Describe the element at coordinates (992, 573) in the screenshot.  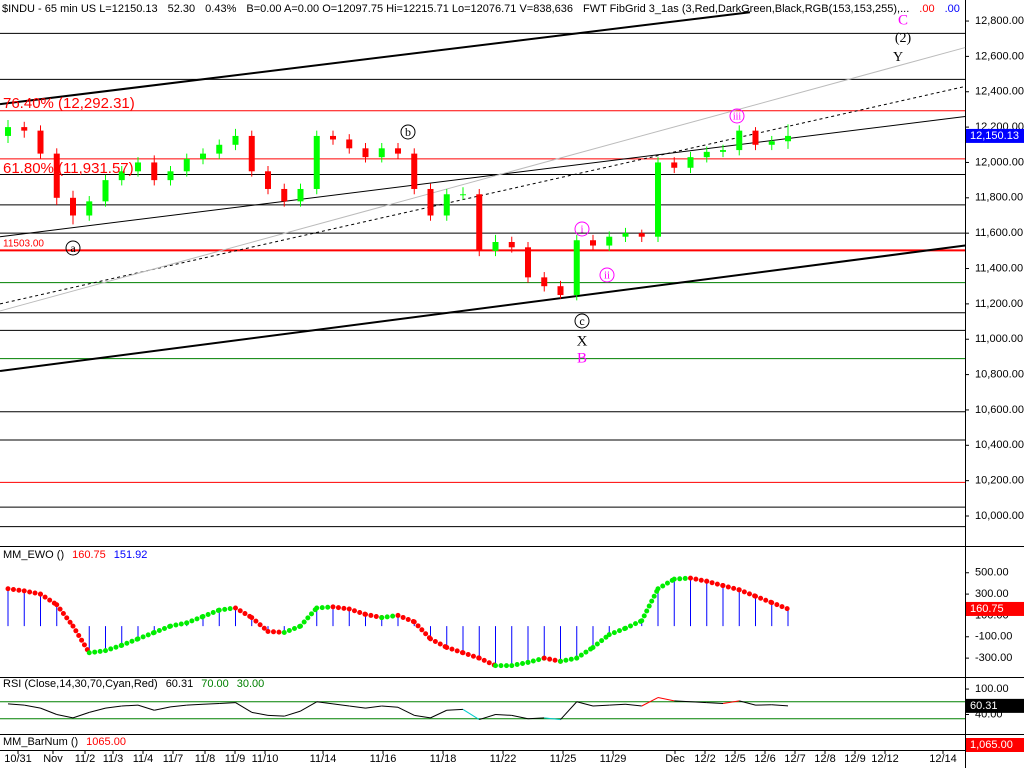
I see `y-tick-label: 500.00` at that location.